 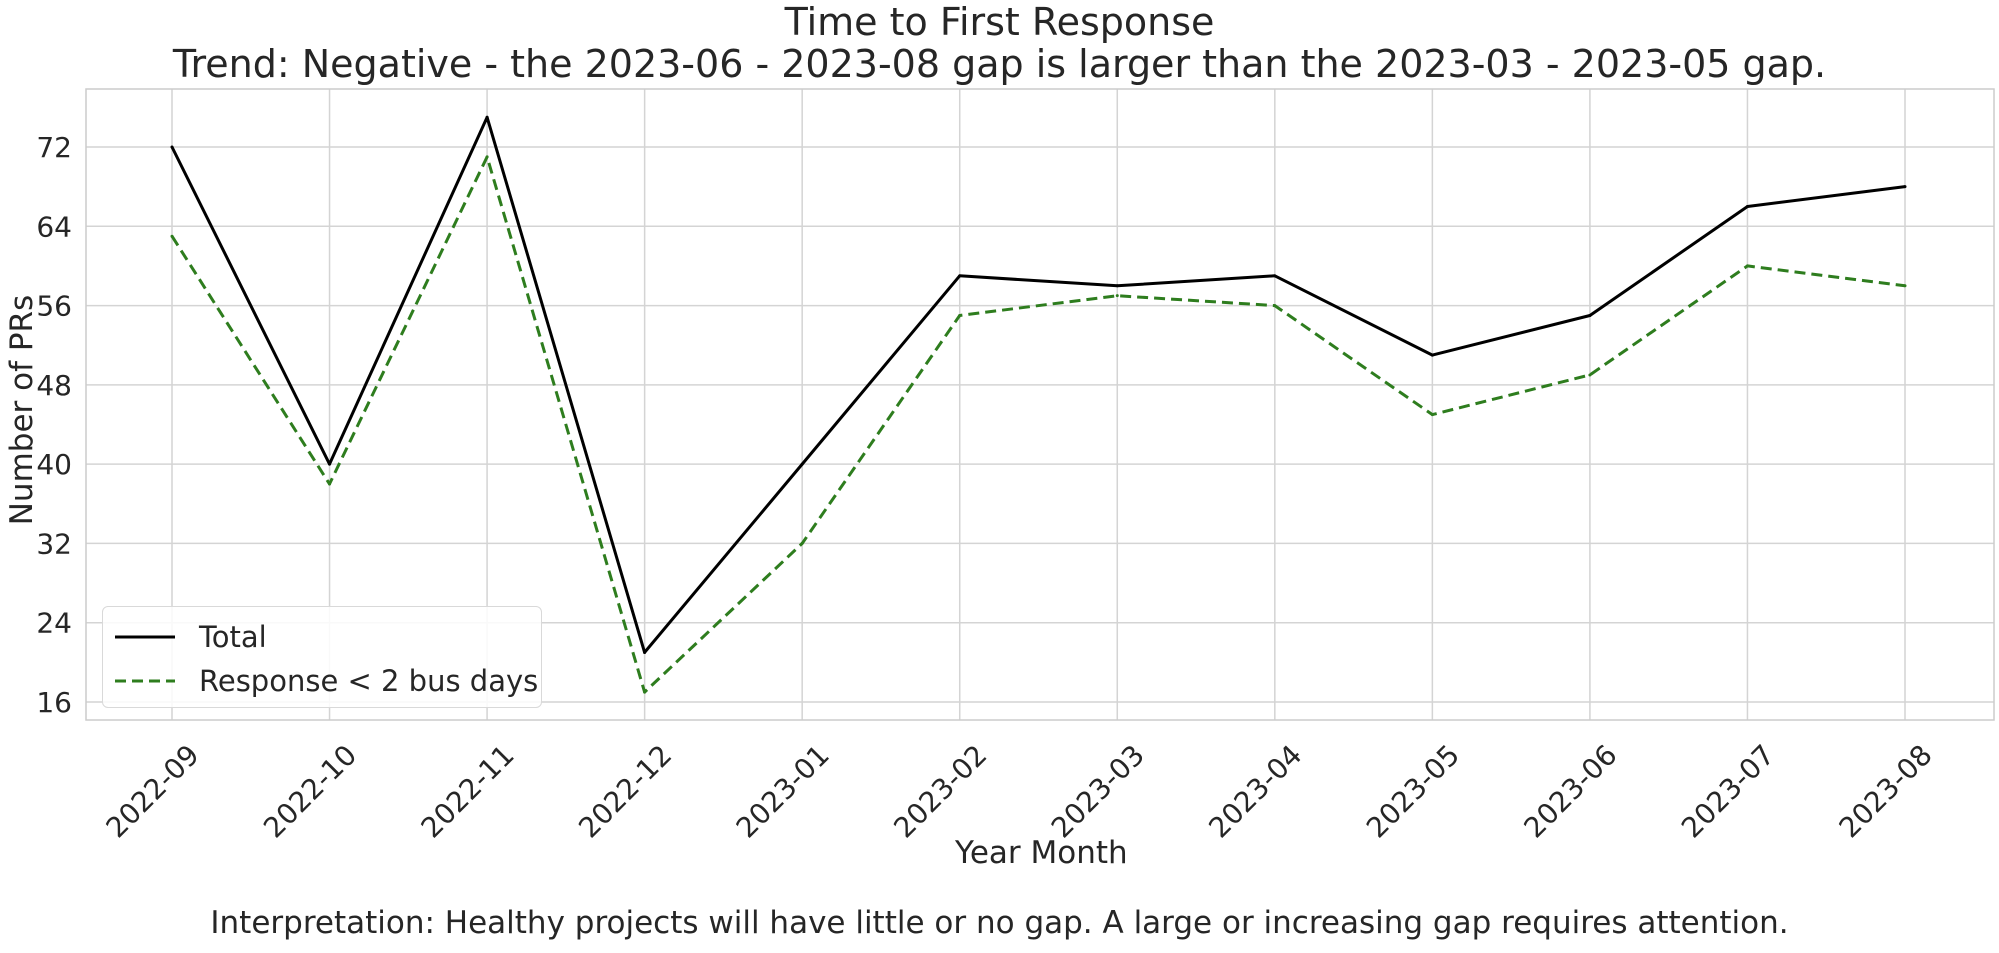 What do you see at coordinates (54, 385) in the screenshot?
I see `y-tick-label: 48` at bounding box center [54, 385].